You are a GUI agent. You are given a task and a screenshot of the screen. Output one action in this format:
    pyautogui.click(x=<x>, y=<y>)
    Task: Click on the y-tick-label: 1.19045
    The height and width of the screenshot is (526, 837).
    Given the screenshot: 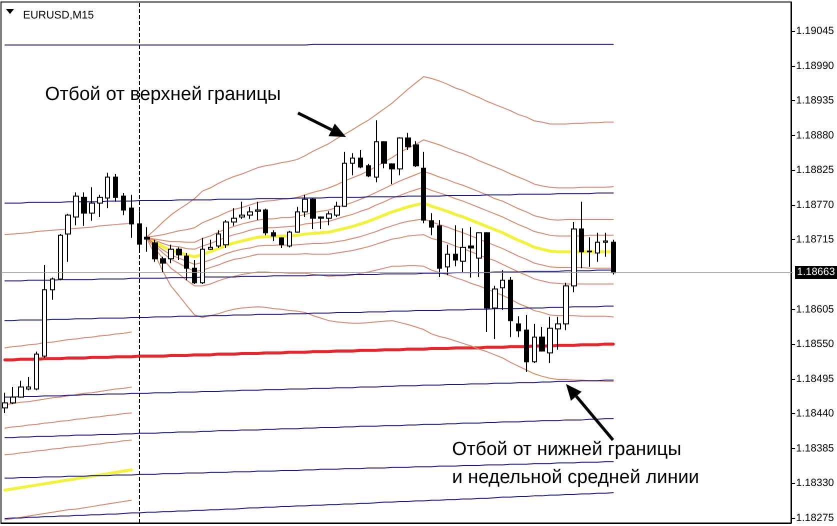 What is the action you would take?
    pyautogui.click(x=815, y=31)
    